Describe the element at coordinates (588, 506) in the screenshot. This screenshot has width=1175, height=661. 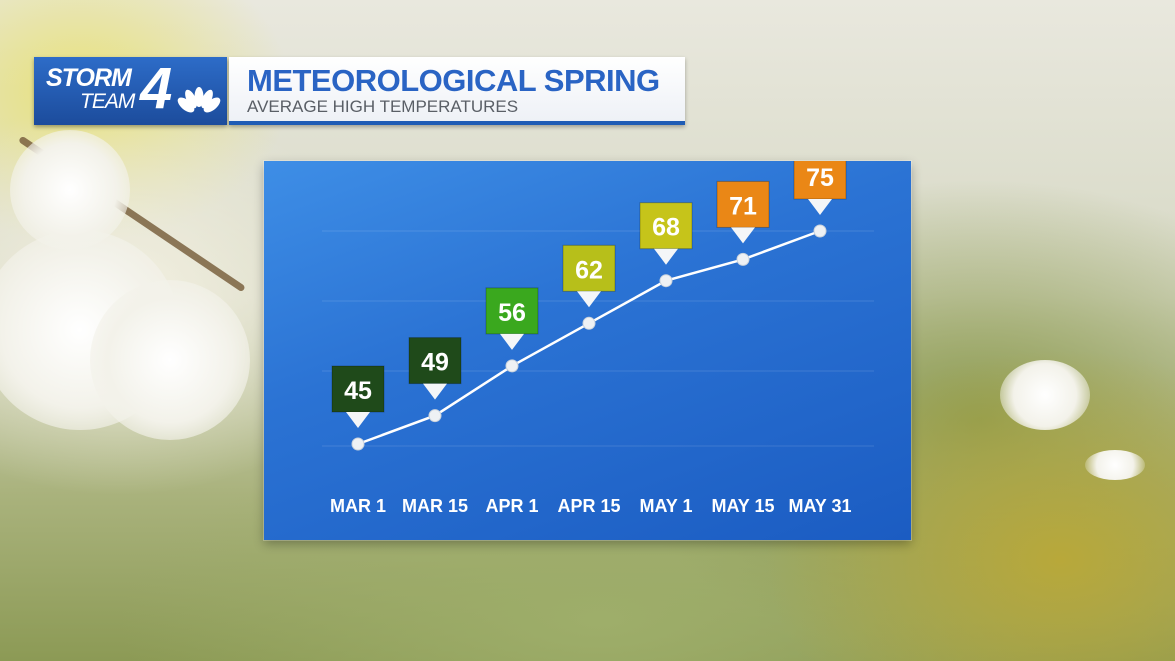
I see `x-tick-label: APR 15` at that location.